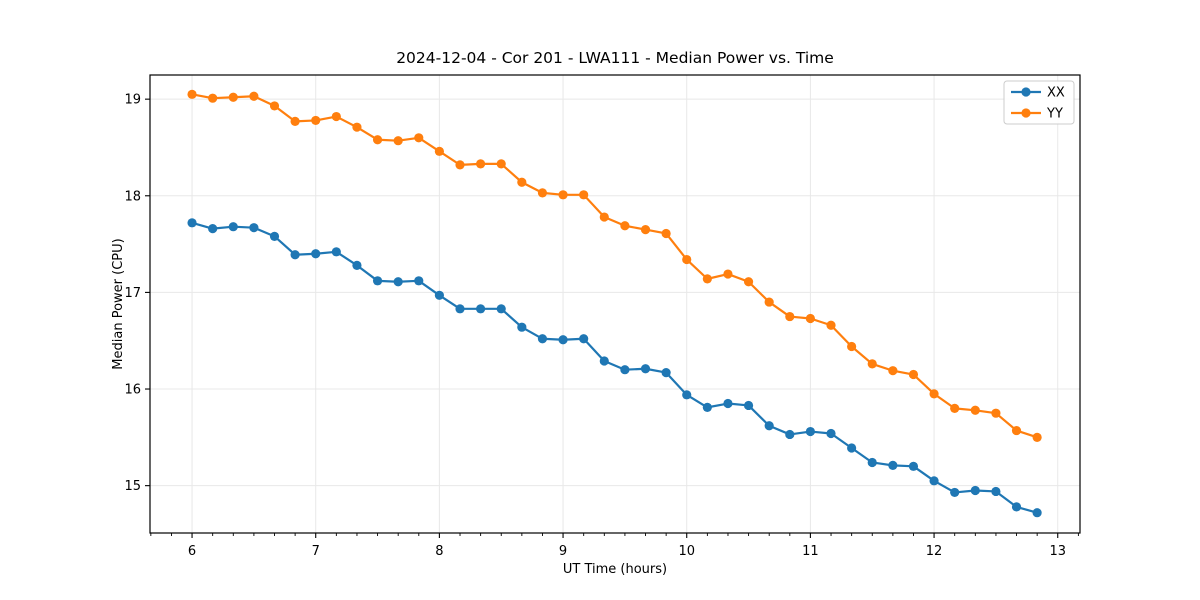 This screenshot has width=1200, height=600. I want to click on legend-item-xx: XX, so click(1038, 93).